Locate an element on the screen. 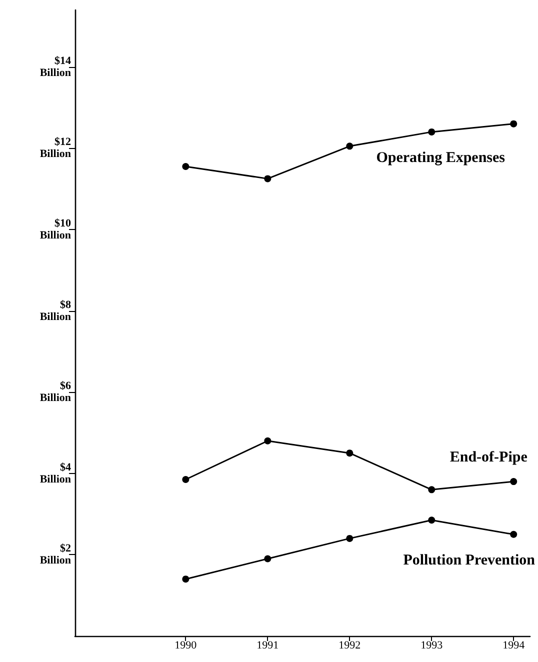 The image size is (538, 662). y-tick-label: $8 Billion is located at coordinates (56, 310).